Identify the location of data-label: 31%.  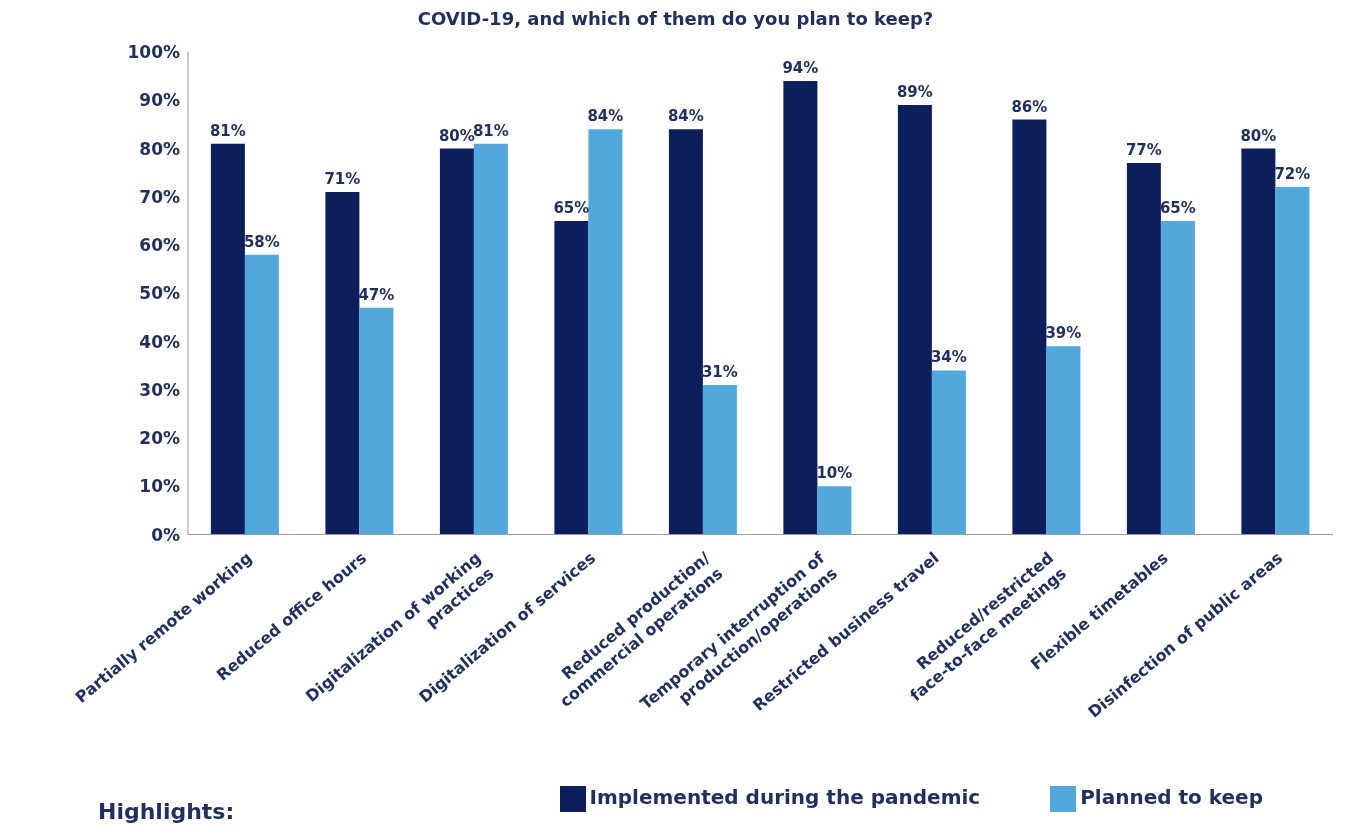
(719, 371).